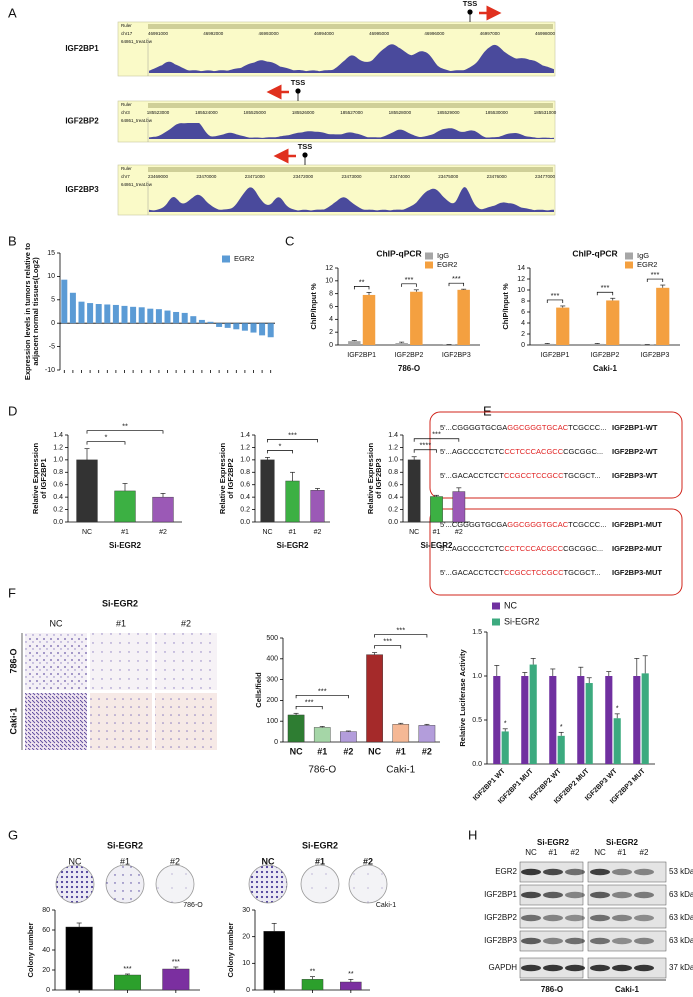  Describe the element at coordinates (313, 306) in the screenshot. I see `y-axis-label: ChIP/Input %` at that location.